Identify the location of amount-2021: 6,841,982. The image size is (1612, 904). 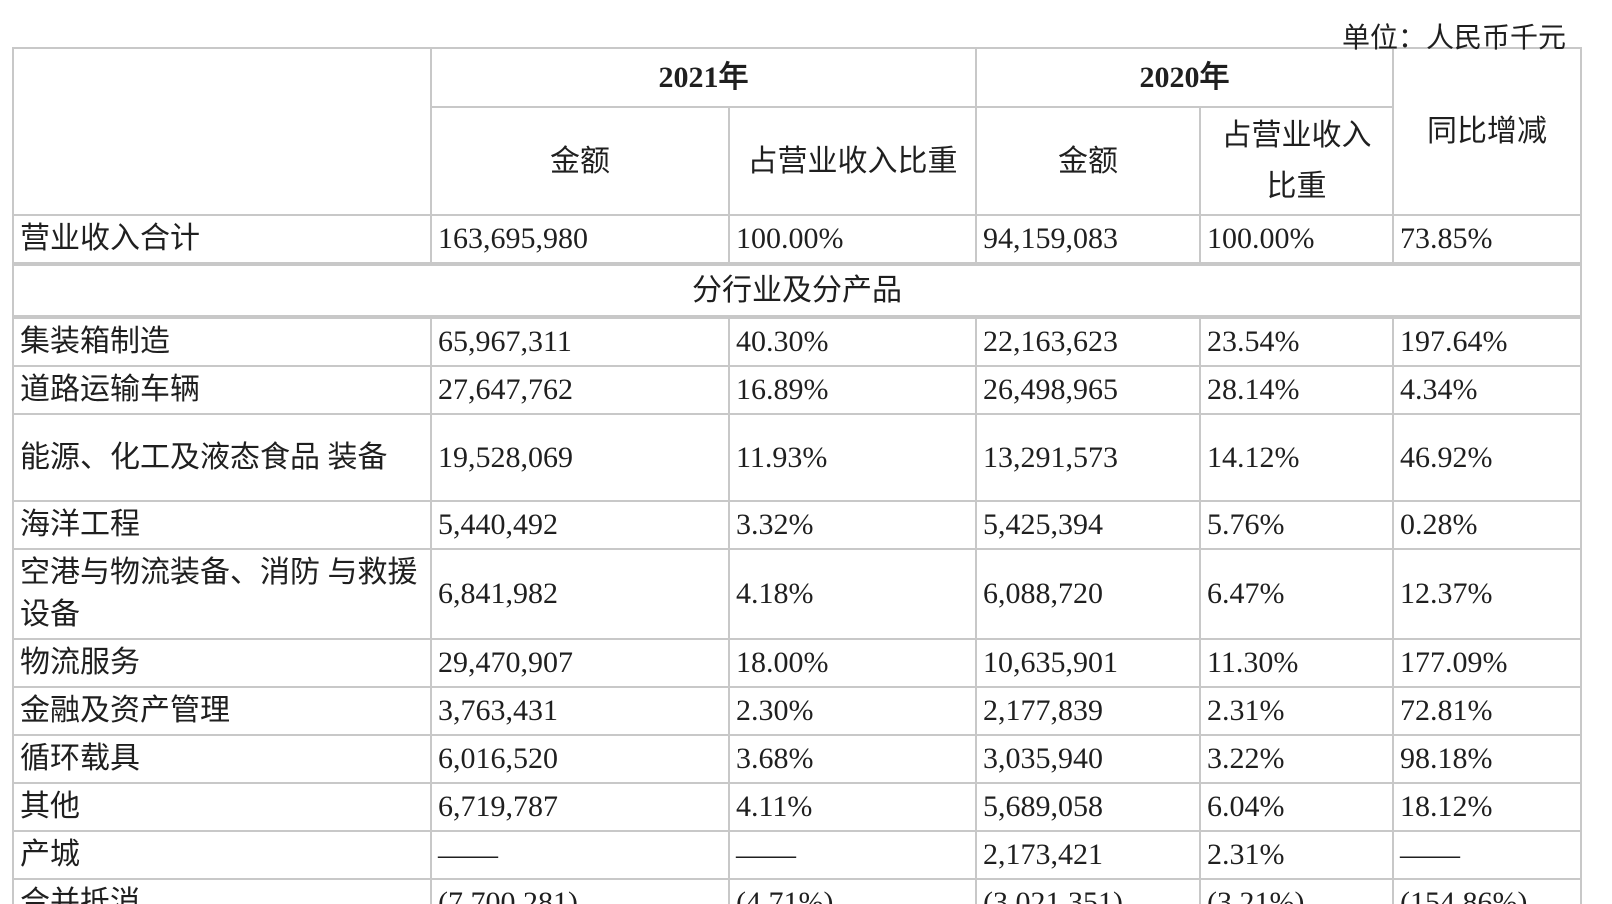
(580, 594).